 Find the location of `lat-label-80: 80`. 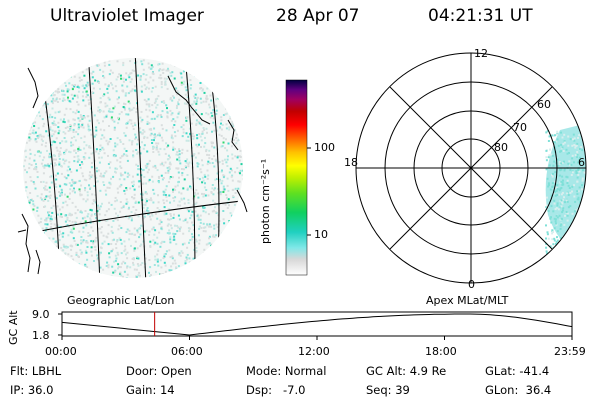

lat-label-80: 80 is located at coordinates (501, 147).